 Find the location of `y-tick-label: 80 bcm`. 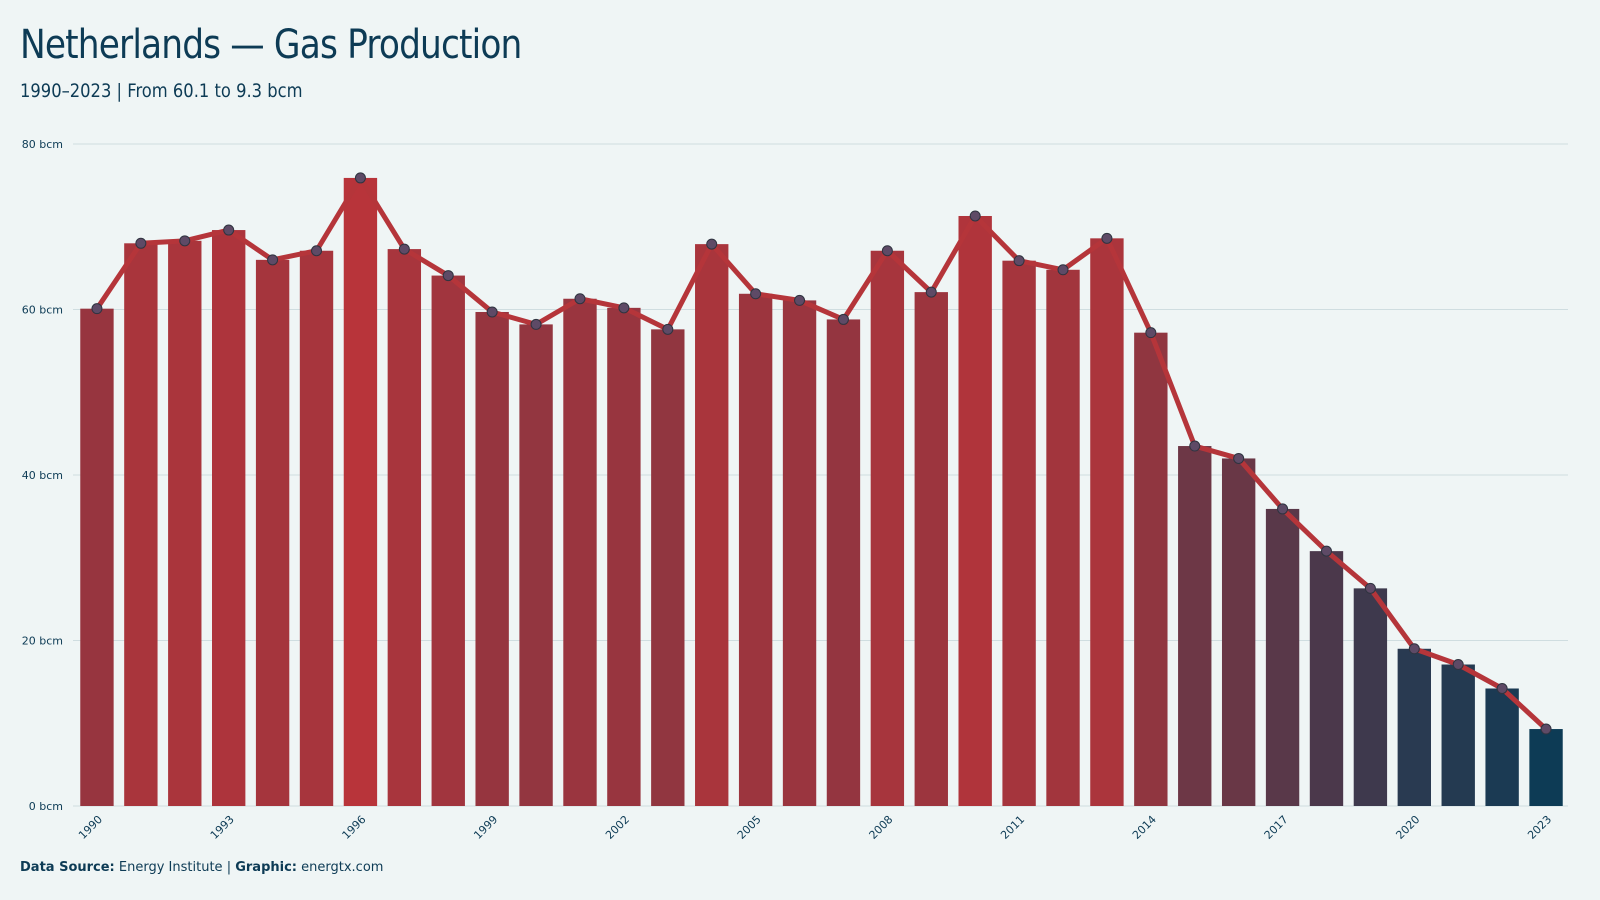

y-tick-label: 80 bcm is located at coordinates (42, 144).